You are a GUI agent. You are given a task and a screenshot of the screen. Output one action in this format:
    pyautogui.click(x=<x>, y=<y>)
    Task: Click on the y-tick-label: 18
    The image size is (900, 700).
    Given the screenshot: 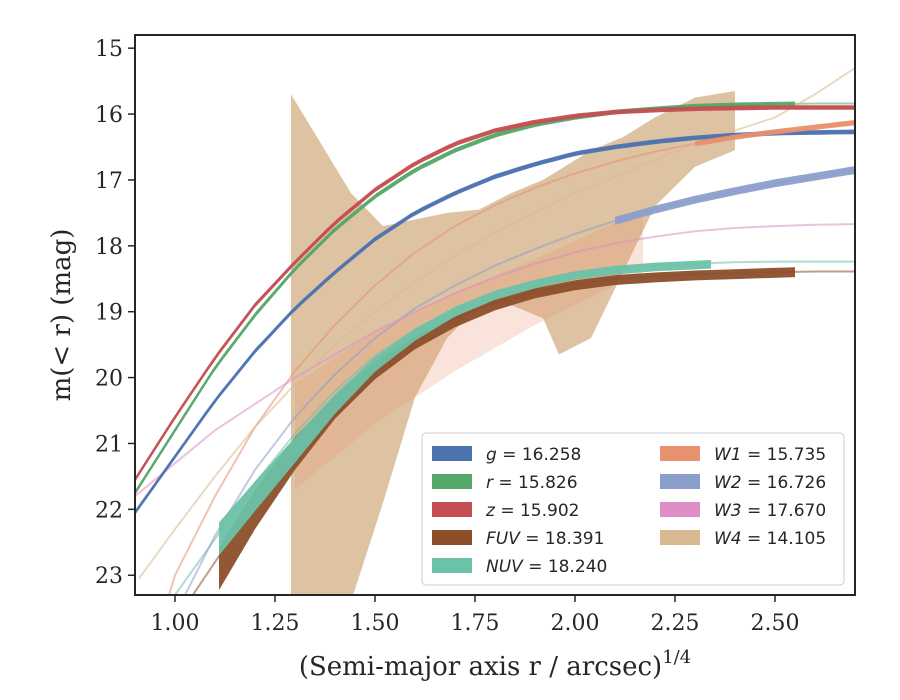 What is the action you would take?
    pyautogui.click(x=109, y=247)
    